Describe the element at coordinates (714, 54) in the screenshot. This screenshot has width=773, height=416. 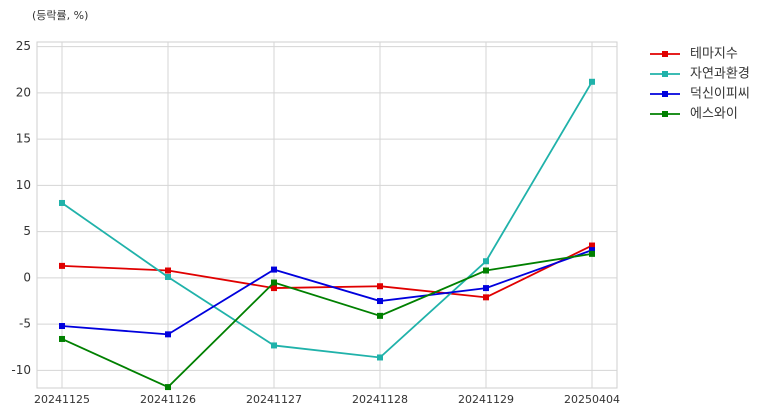
I see `legend-label: 테마지수` at that location.